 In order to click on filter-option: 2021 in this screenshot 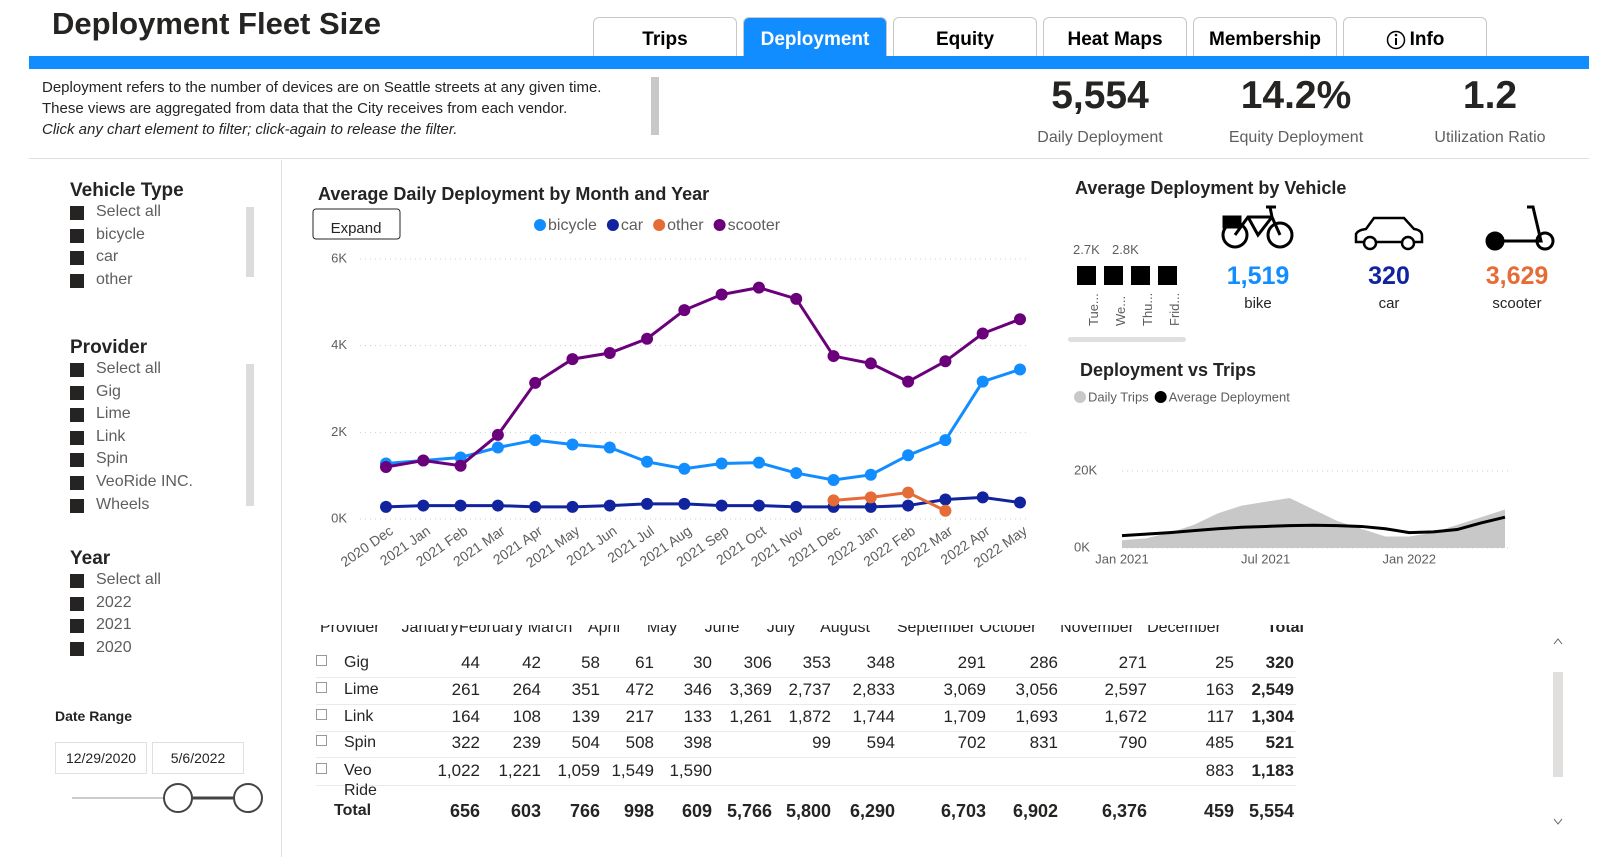, I will do `click(114, 625)`.